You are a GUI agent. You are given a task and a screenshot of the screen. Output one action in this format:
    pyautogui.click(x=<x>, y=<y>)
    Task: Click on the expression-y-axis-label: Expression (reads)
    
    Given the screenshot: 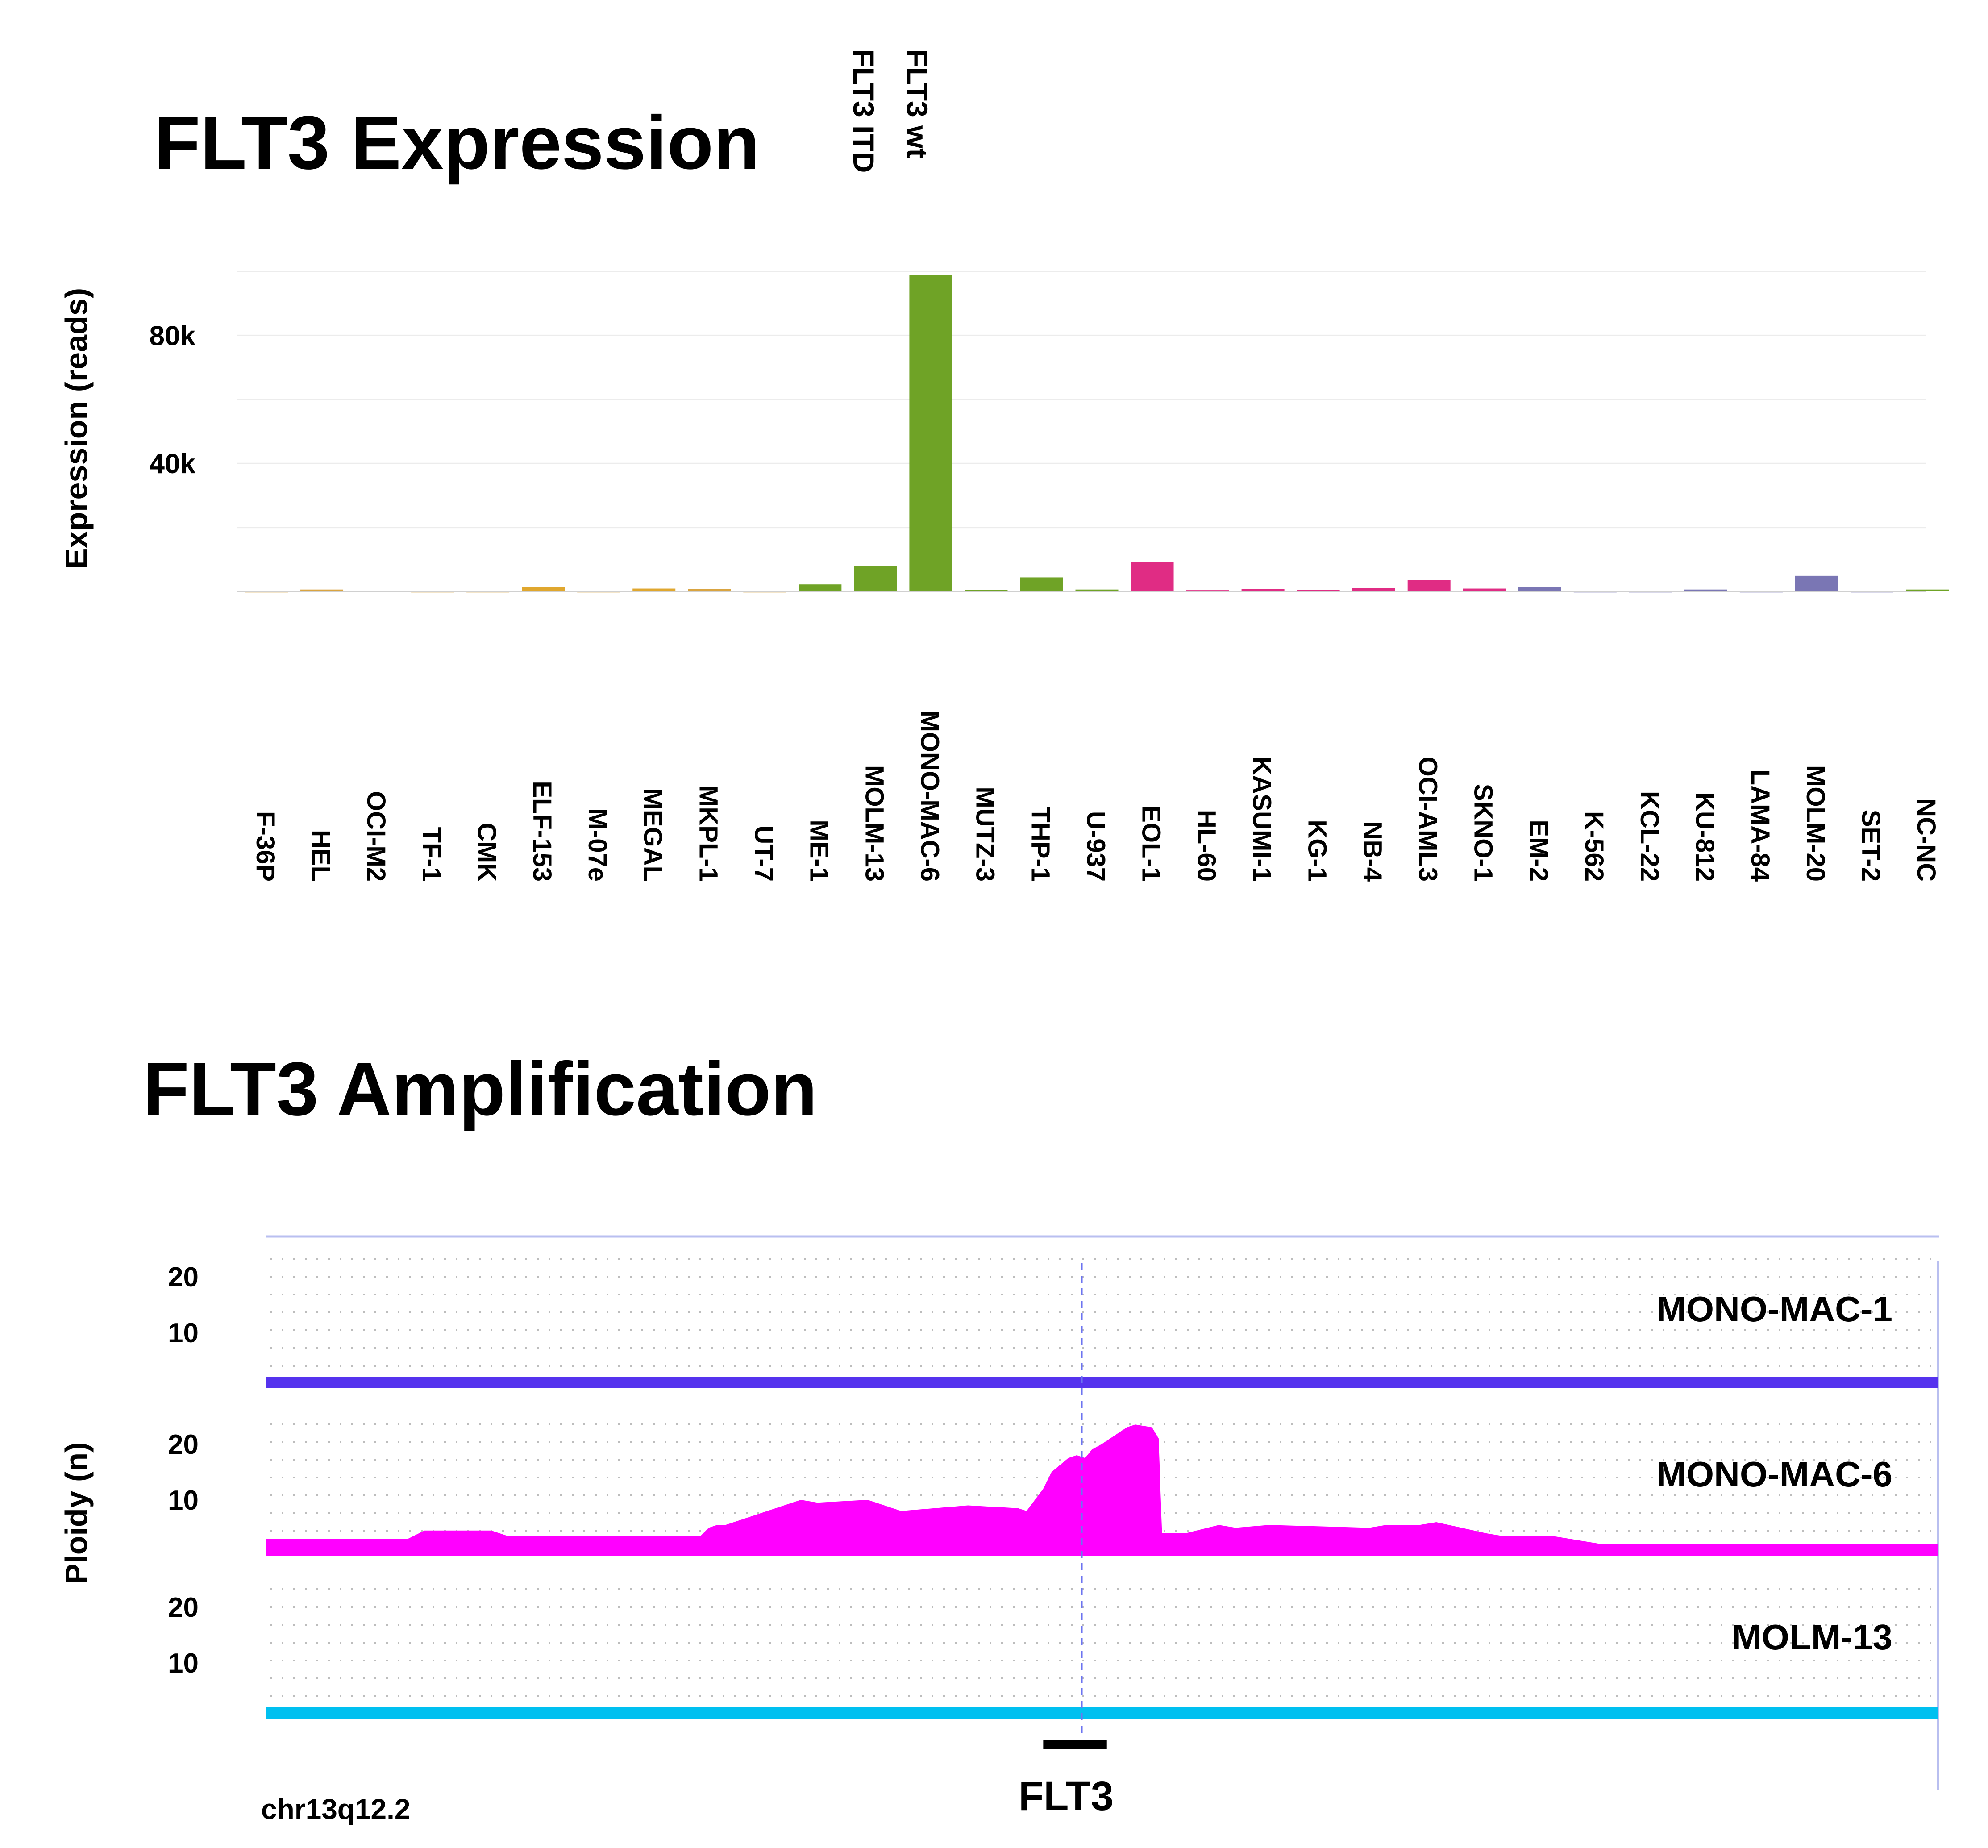 What is the action you would take?
    pyautogui.click(x=76, y=428)
    